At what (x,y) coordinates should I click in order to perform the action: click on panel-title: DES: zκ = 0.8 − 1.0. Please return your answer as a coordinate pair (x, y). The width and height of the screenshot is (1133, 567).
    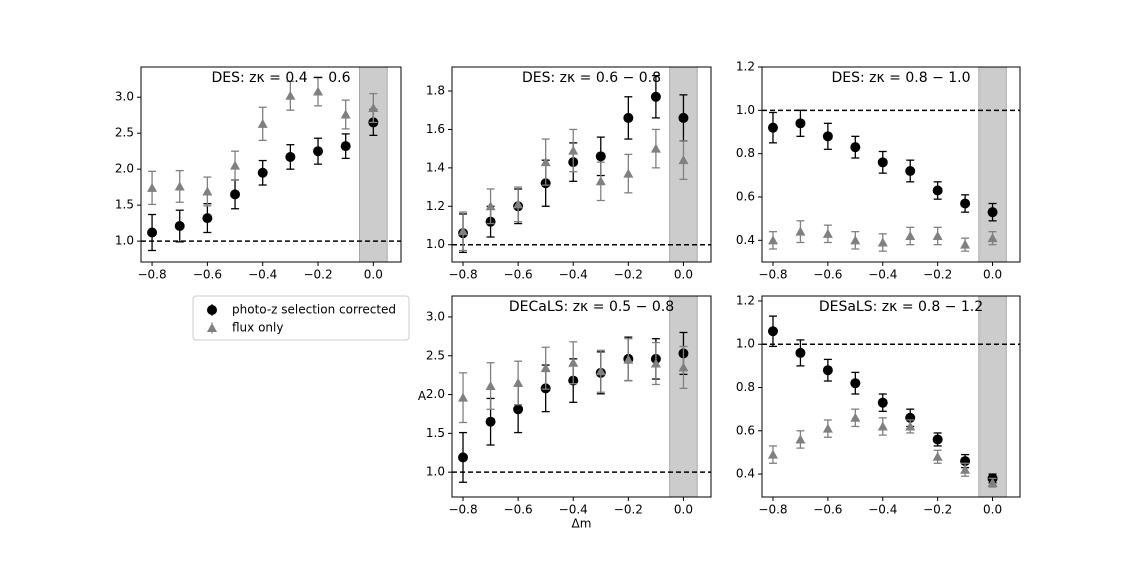
    Looking at the image, I should click on (900, 78).